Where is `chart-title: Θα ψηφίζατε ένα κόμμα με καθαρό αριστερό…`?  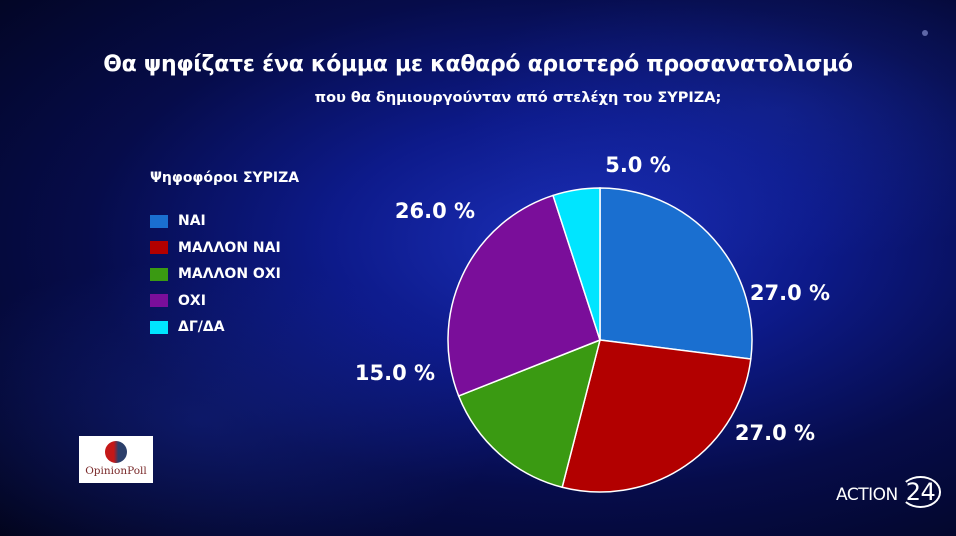 chart-title: Θα ψηφίζατε ένα κόμμα με καθαρό αριστερό… is located at coordinates (478, 64).